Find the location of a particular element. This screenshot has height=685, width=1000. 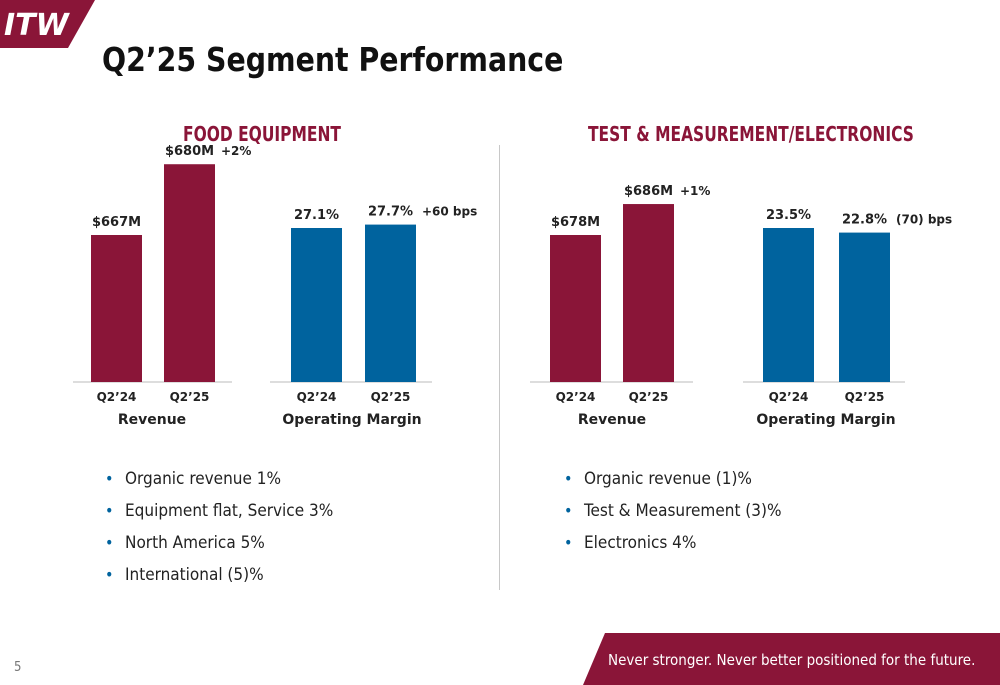

bullet-text: Organic revenue 1% is located at coordinates (203, 479).